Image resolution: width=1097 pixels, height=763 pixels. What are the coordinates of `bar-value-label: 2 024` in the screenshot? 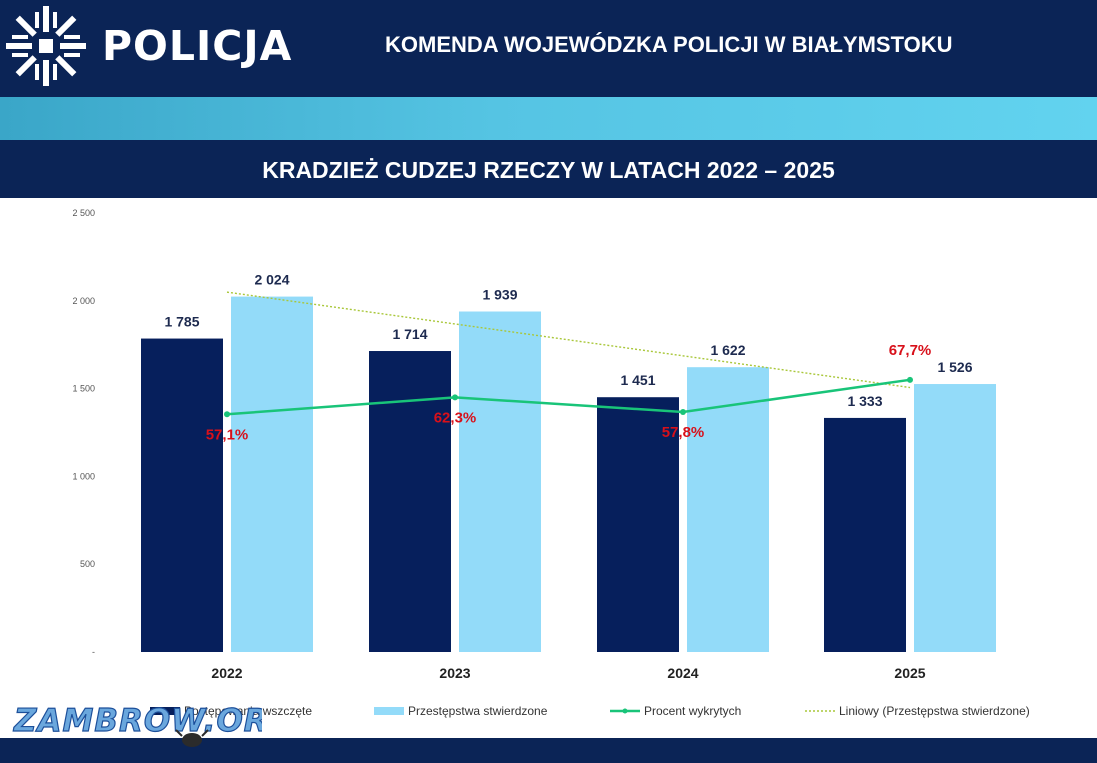 It's located at (271, 280).